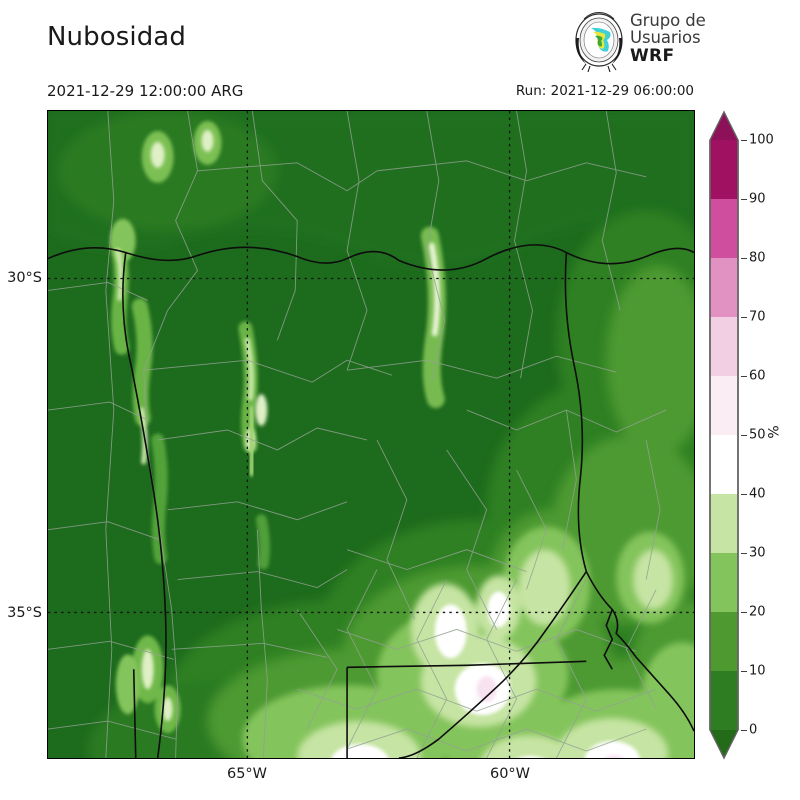 This screenshot has width=800, height=800. What do you see at coordinates (757, 199) in the screenshot?
I see `cbar-tick-90: 90` at bounding box center [757, 199].